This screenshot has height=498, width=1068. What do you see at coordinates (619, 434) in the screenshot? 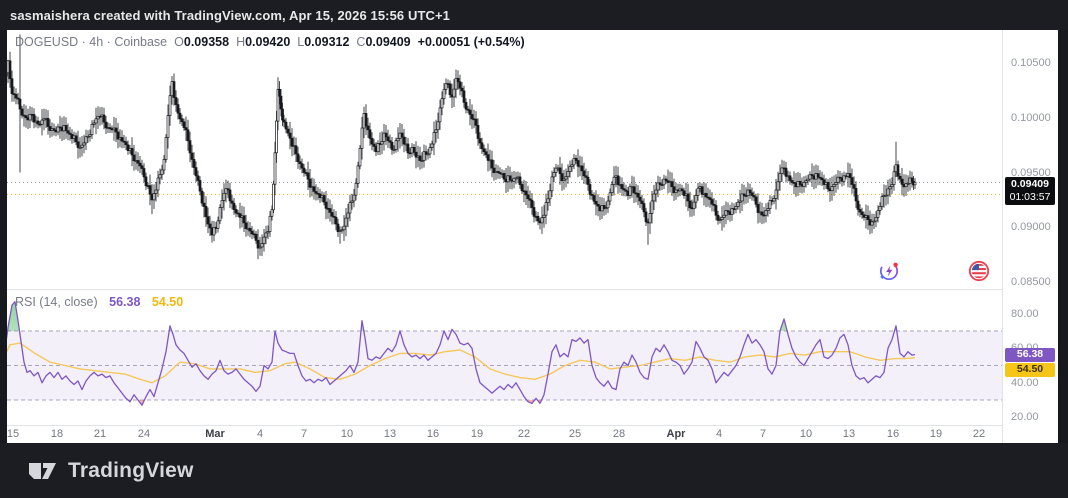
I see `time-tick-28: 28` at bounding box center [619, 434].